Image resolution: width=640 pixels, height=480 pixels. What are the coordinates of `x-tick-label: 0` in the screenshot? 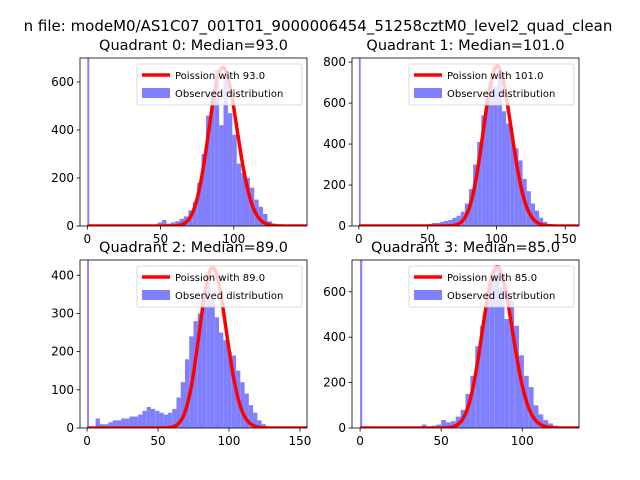 It's located at (87, 441).